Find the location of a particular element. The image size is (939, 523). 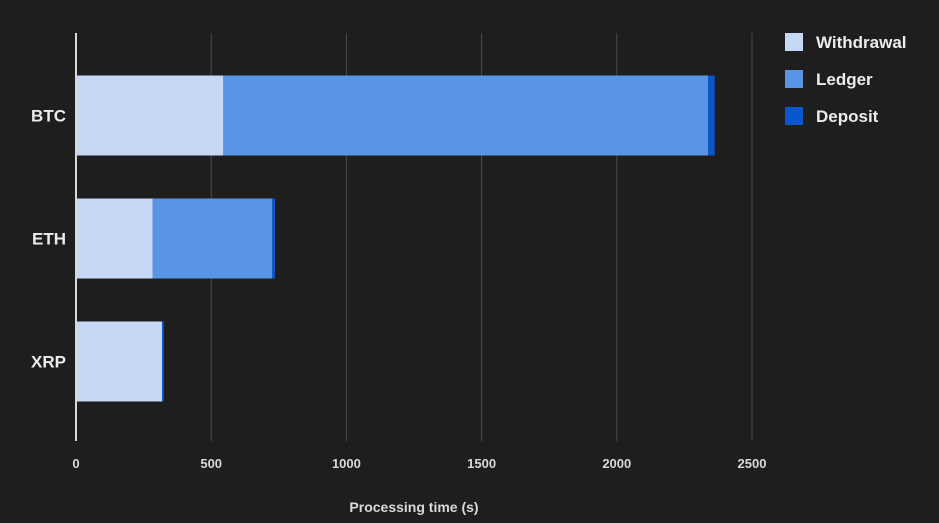

legend-label: Ledger is located at coordinates (844, 79).